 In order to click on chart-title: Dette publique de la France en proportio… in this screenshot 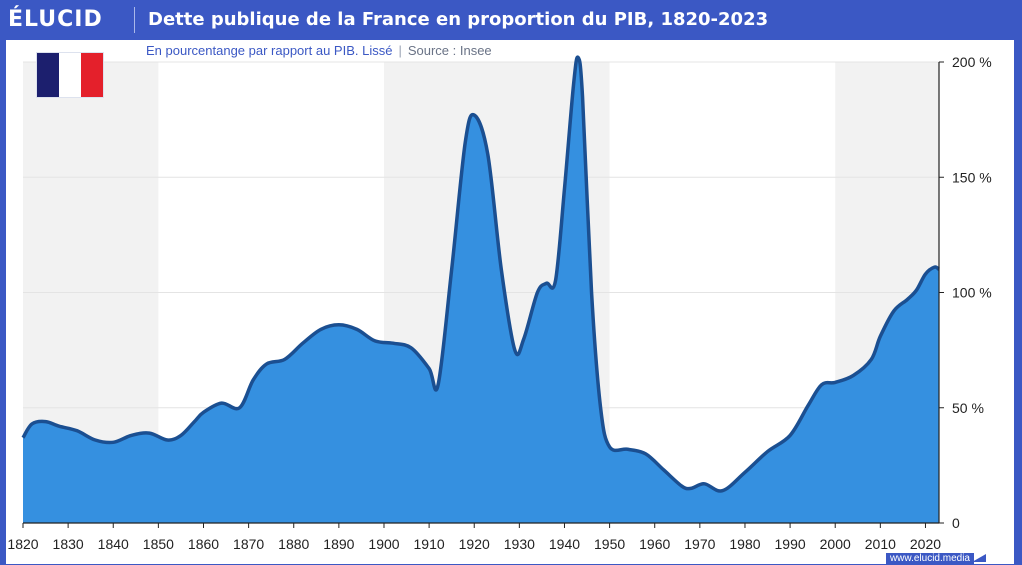, I will do `click(458, 19)`.